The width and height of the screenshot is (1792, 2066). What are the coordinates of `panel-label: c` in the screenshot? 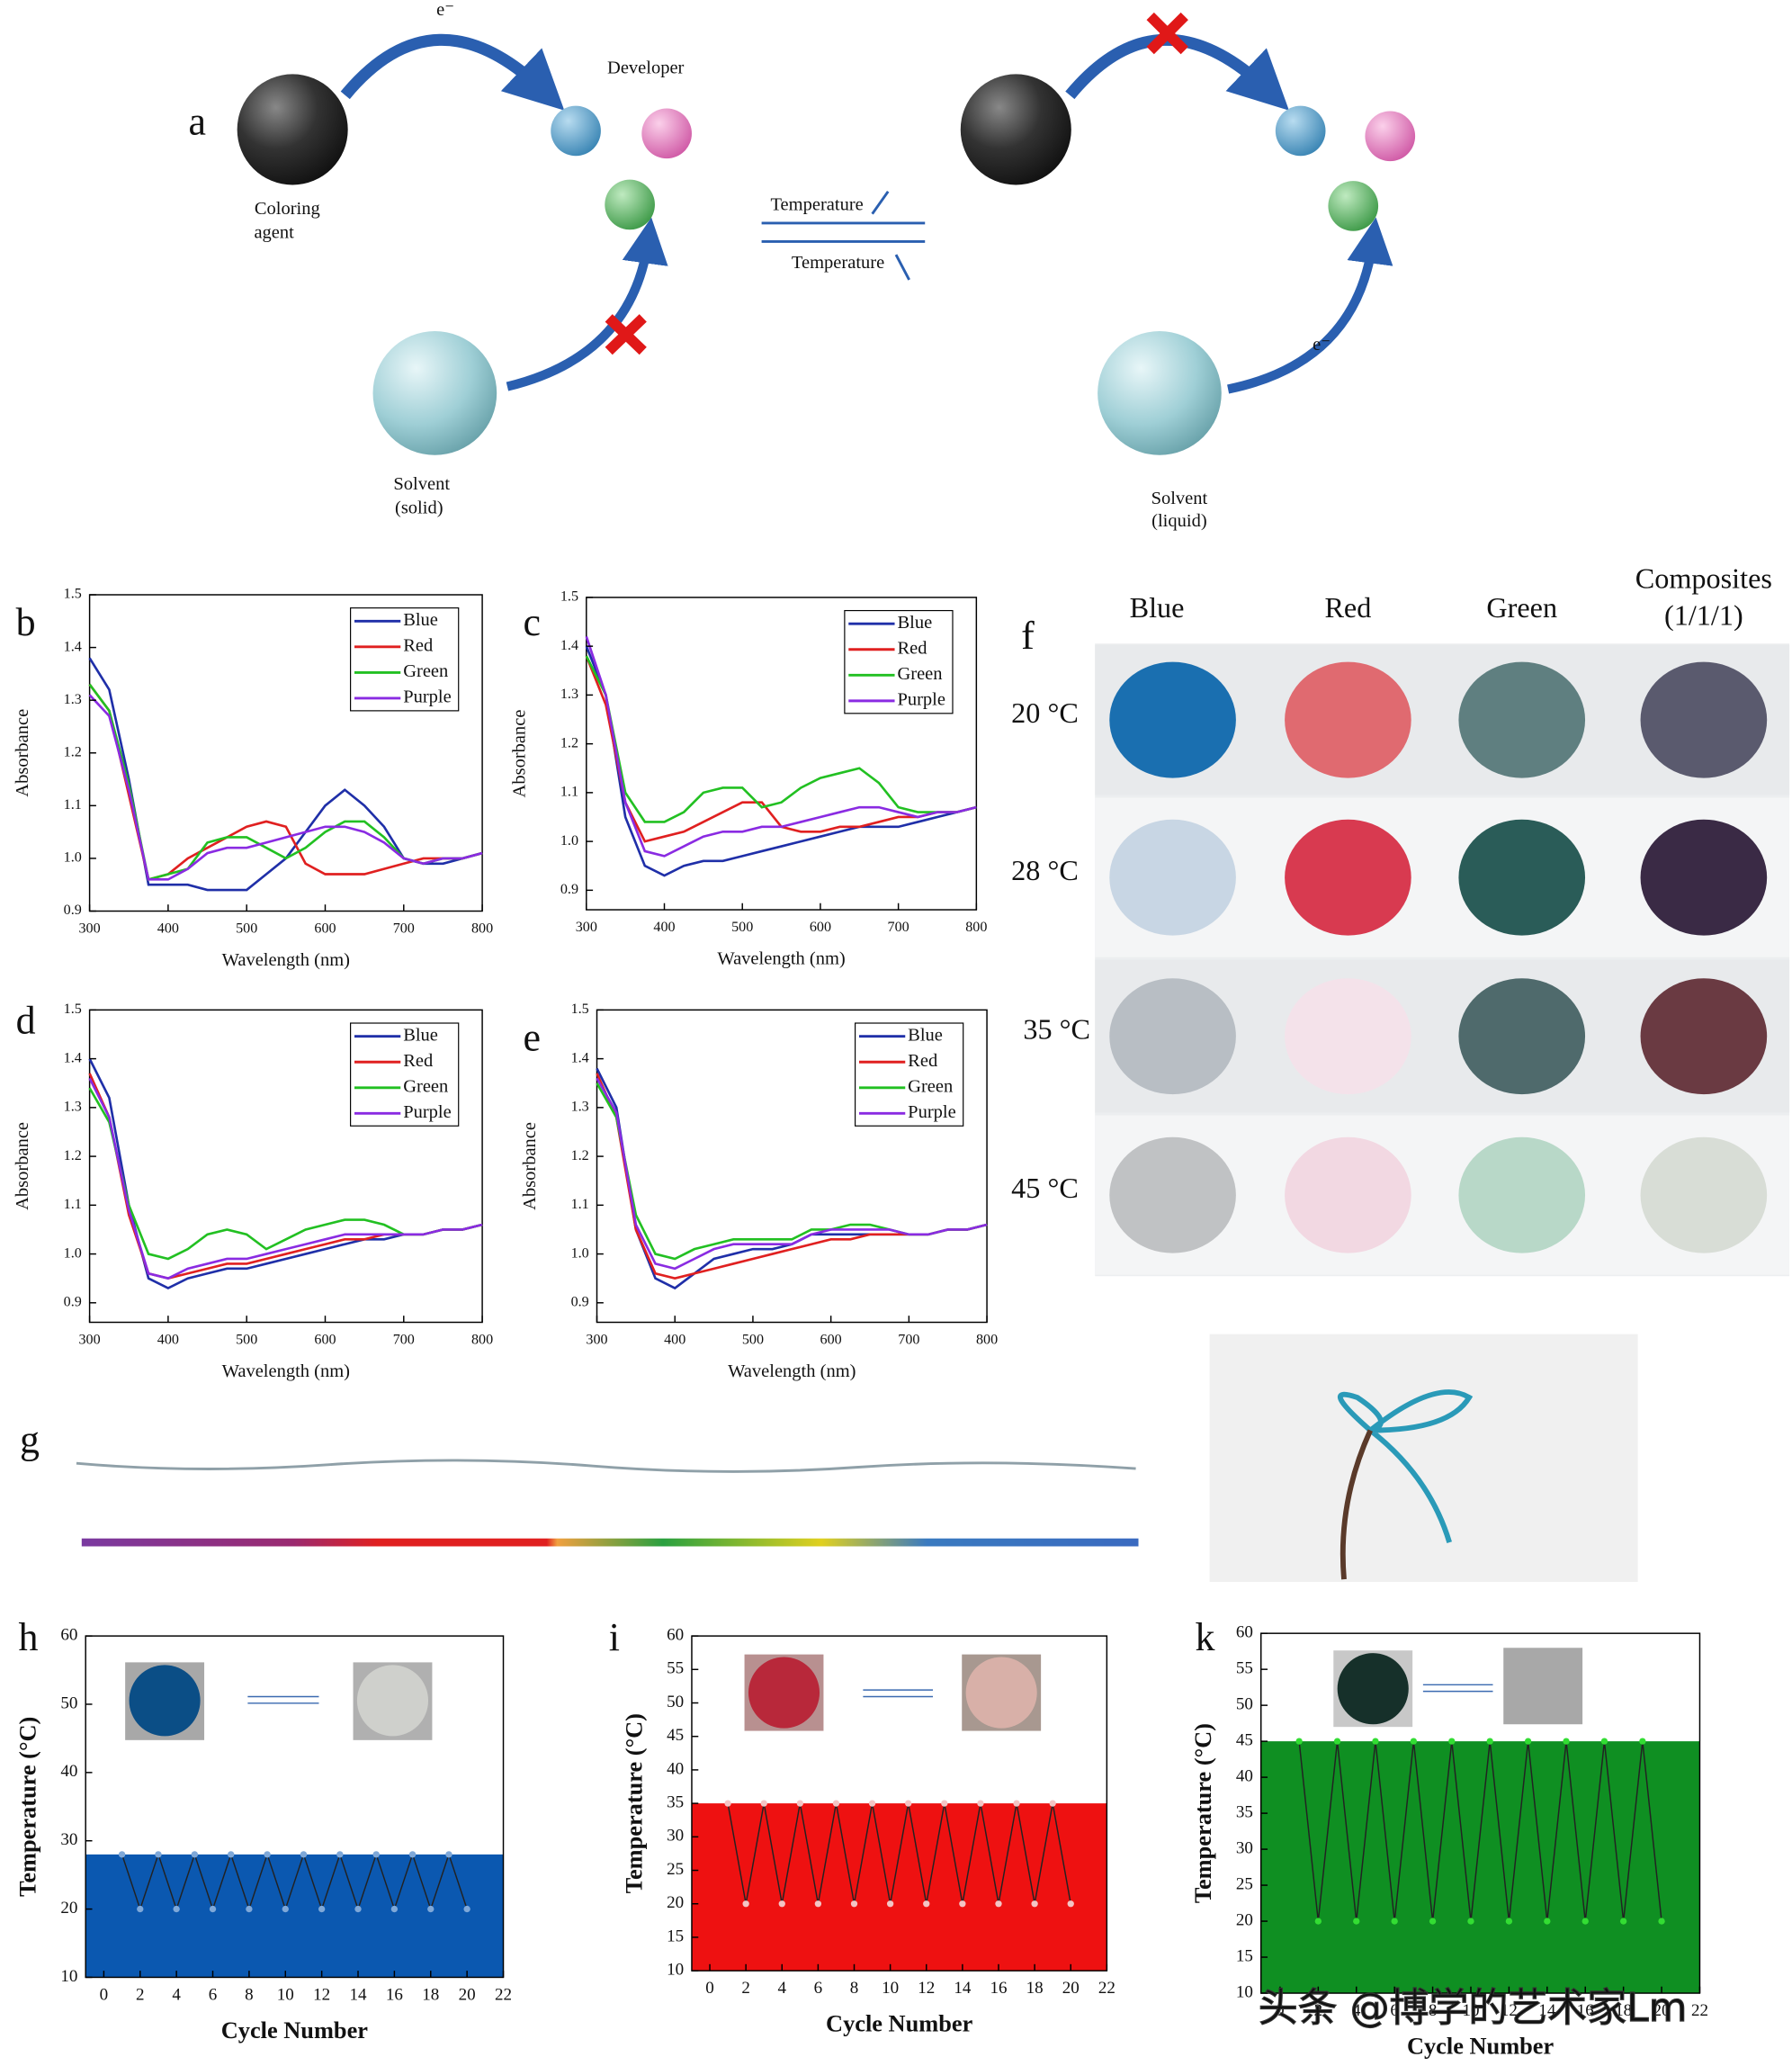 It's located at (532, 622).